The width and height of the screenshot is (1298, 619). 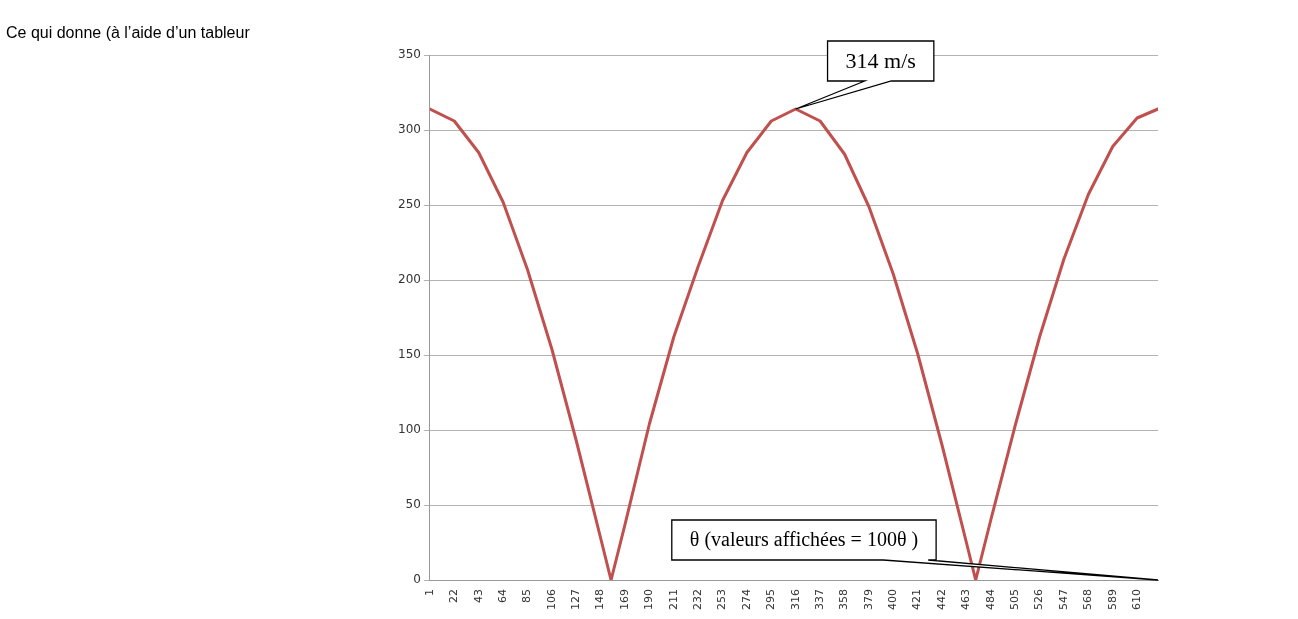 What do you see at coordinates (409, 204) in the screenshot?
I see `y-tick-label: 250` at bounding box center [409, 204].